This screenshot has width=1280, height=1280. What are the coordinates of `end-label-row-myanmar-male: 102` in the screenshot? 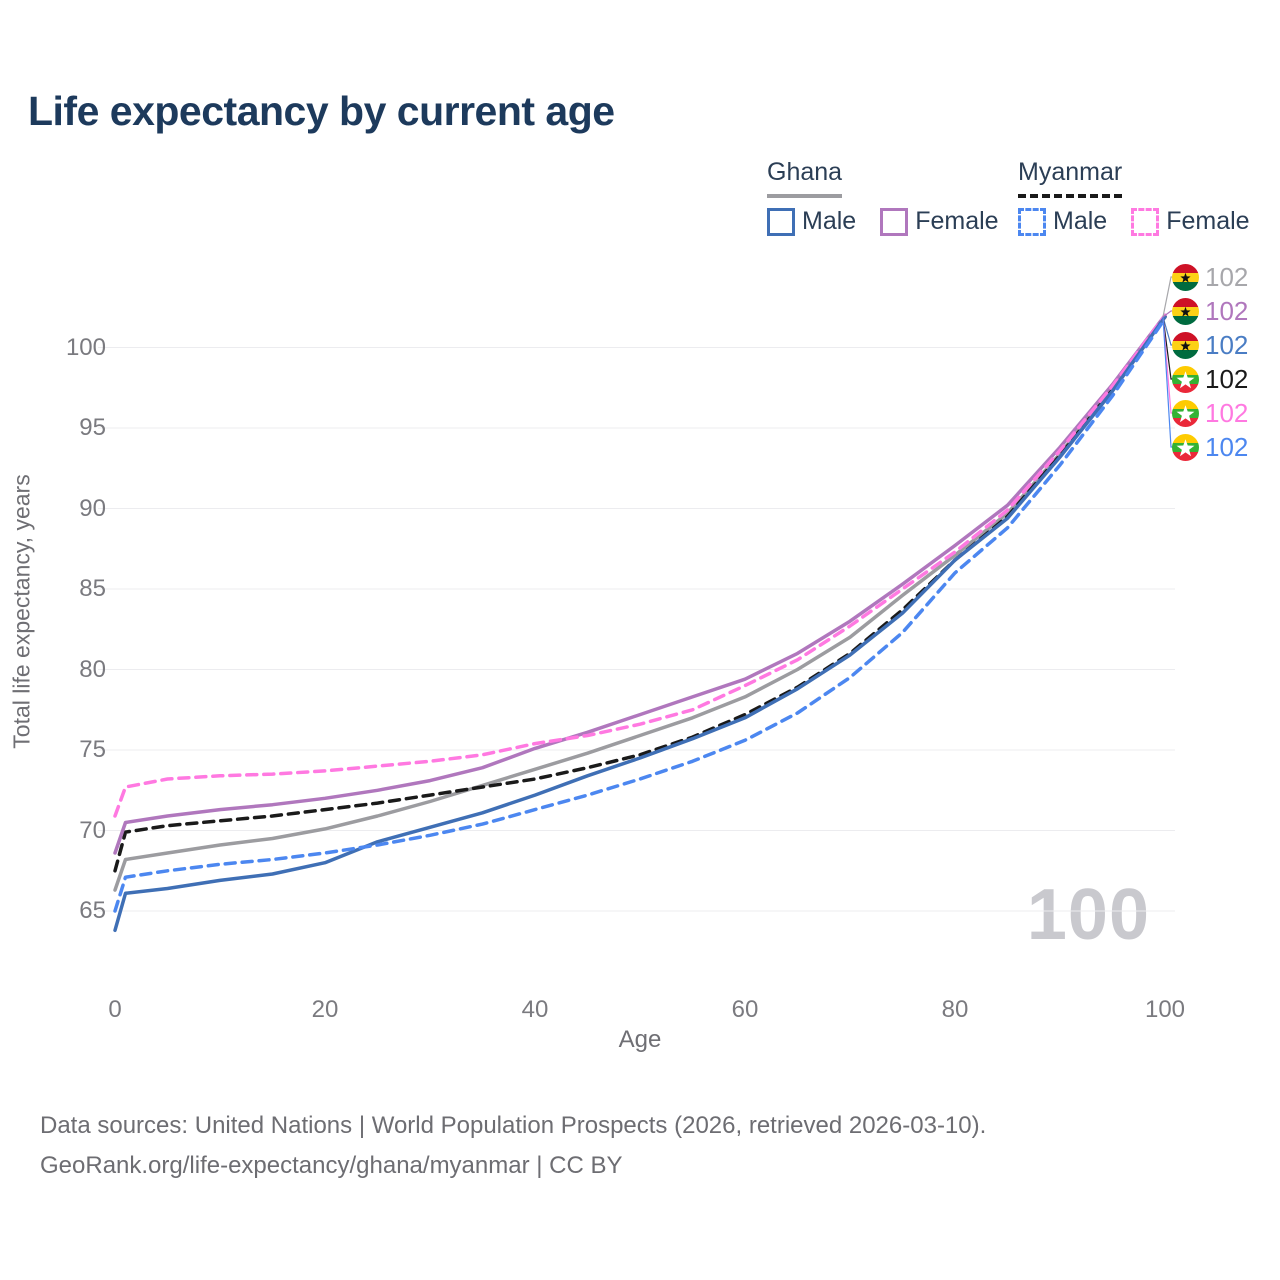 It's located at (1210, 447).